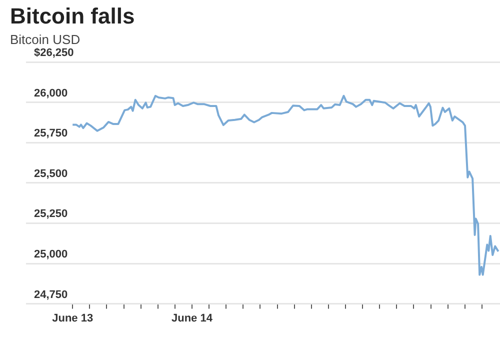 This screenshot has width=500, height=342. Describe the element at coordinates (51, 294) in the screenshot. I see `y-tick-label: 24,750` at that location.